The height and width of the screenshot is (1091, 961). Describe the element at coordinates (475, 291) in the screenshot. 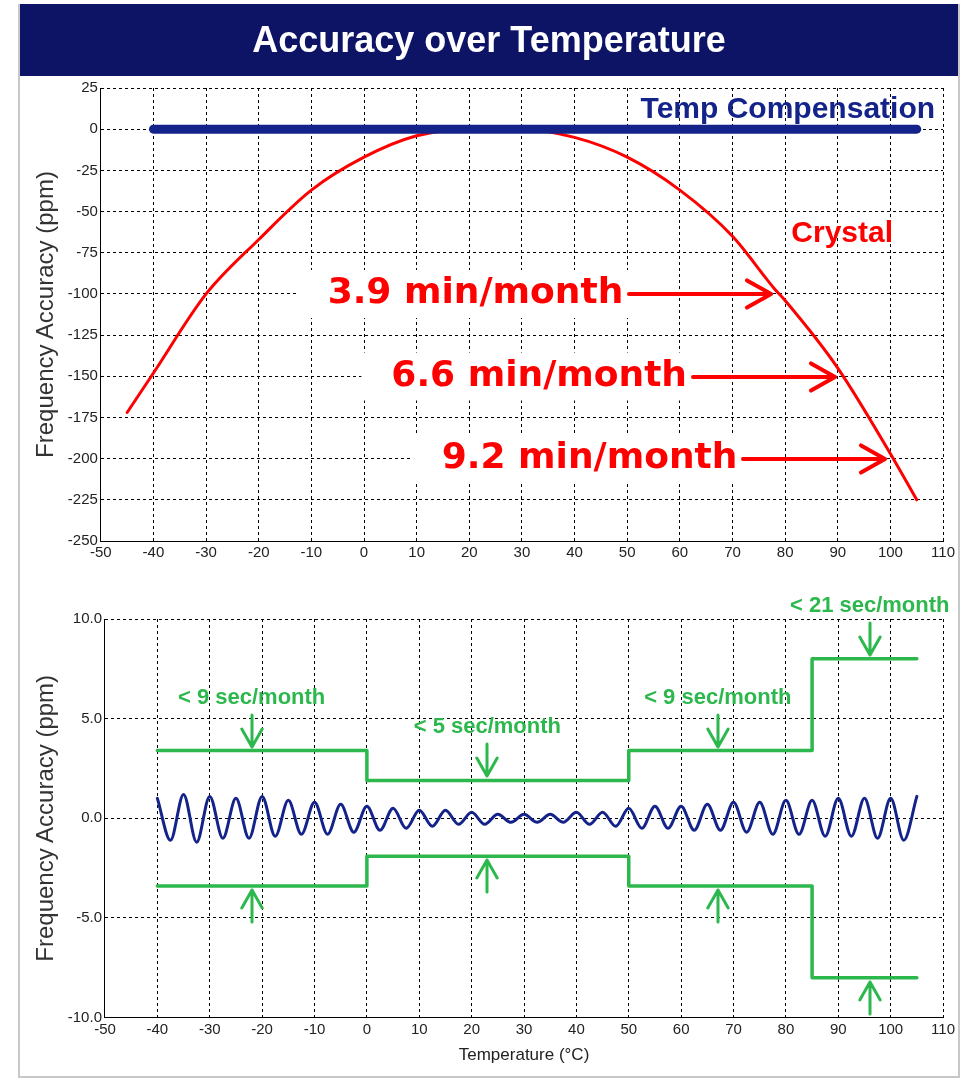

I see `annotation: 3.9 min/month` at that location.